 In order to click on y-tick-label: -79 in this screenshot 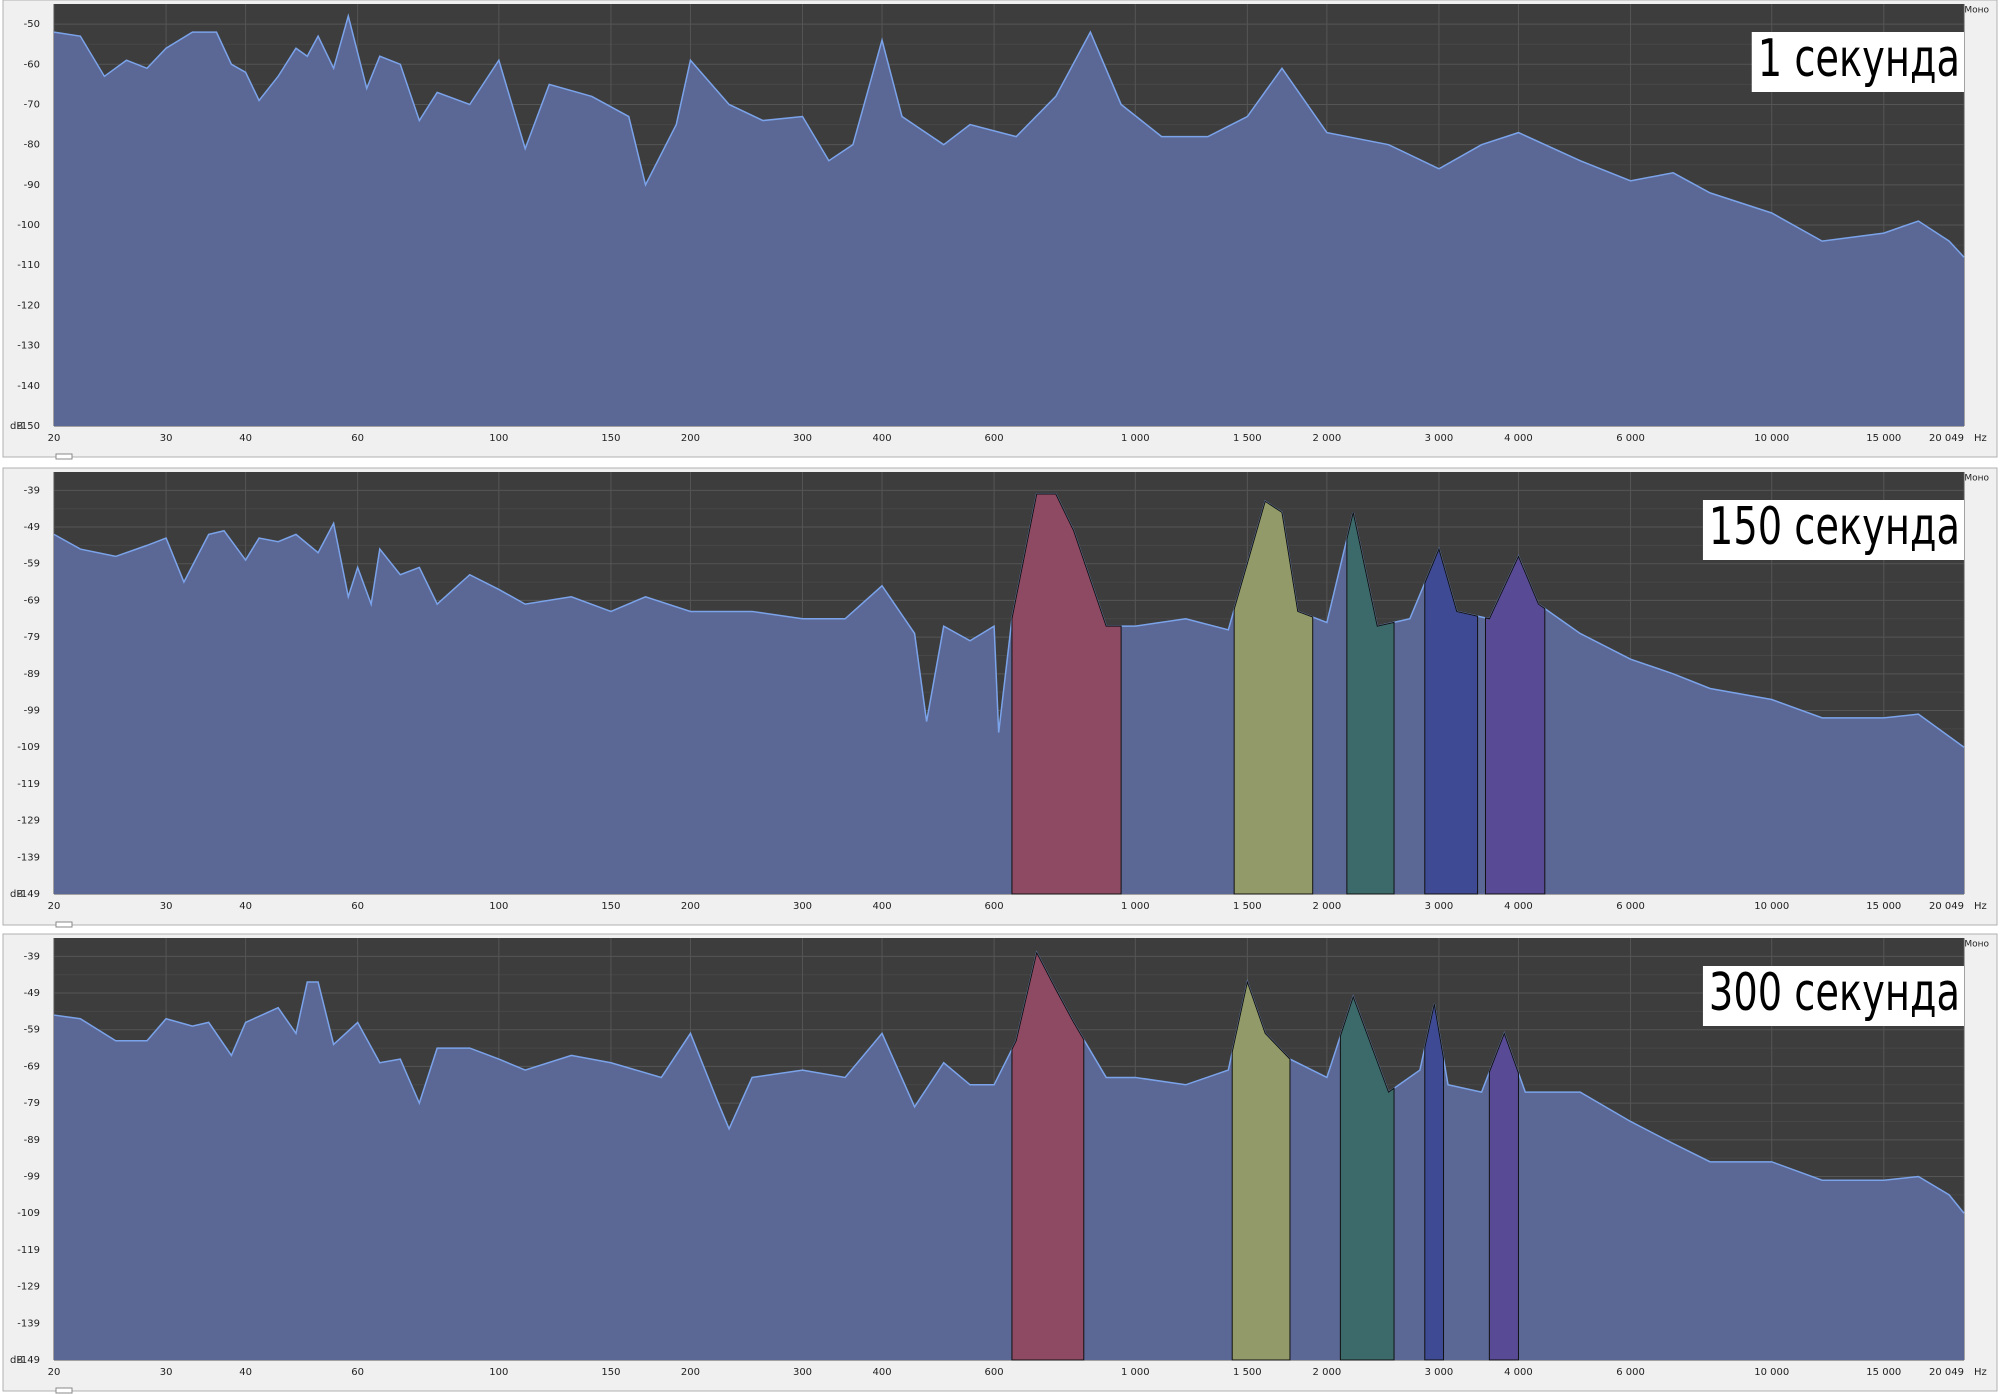, I will do `click(32, 637)`.